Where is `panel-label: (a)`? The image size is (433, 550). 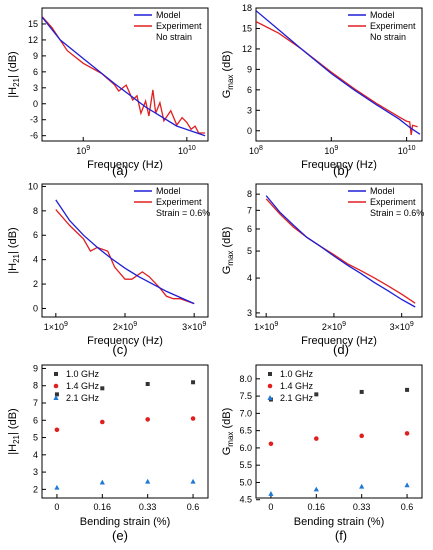 panel-label: (a) is located at coordinates (120, 170).